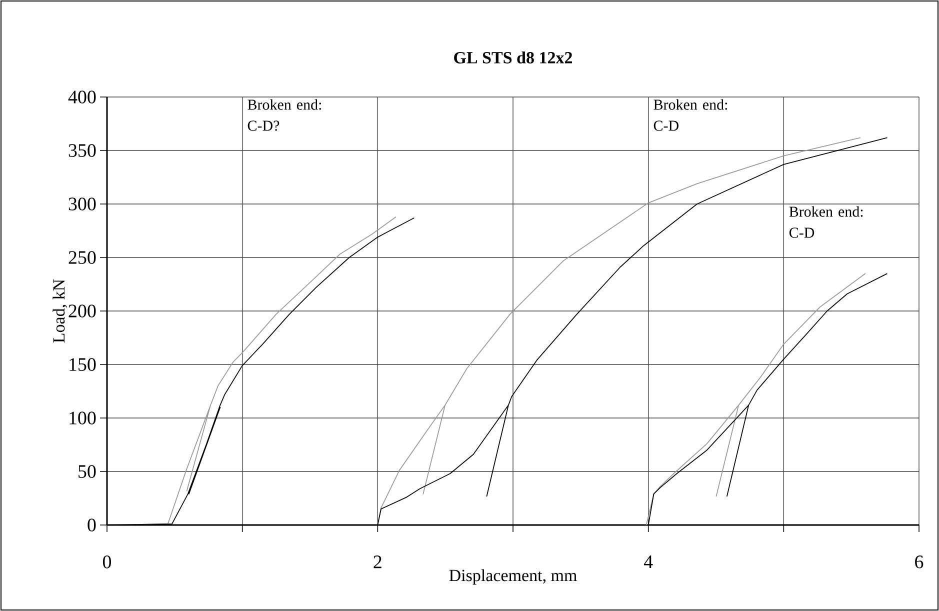 The width and height of the screenshot is (939, 611). Describe the element at coordinates (92, 525) in the screenshot. I see `y-tick-label: 0` at that location.